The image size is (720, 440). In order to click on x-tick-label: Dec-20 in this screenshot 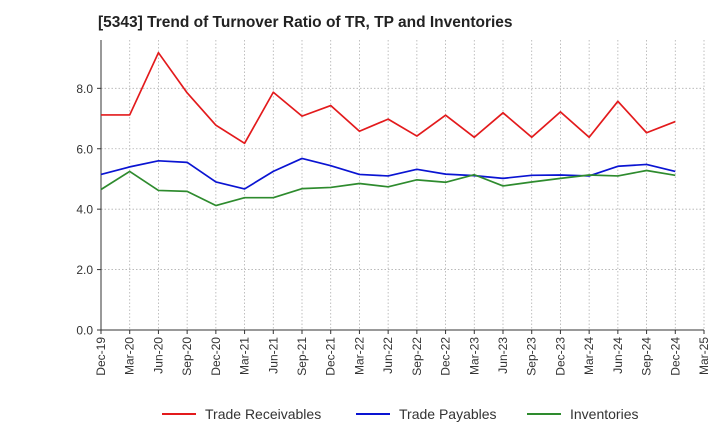, I will do `click(216, 356)`.